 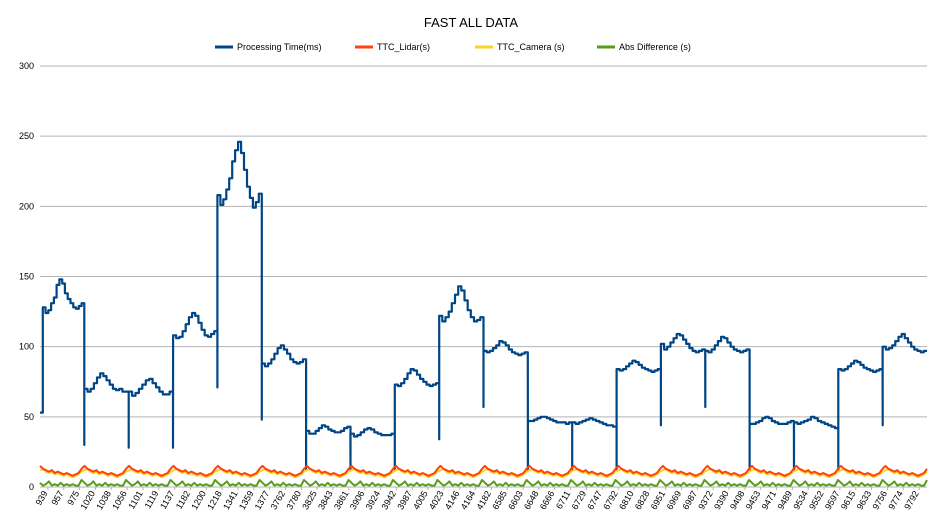 What do you see at coordinates (87, 500) in the screenshot?
I see `x-tick-label: 1020` at bounding box center [87, 500].